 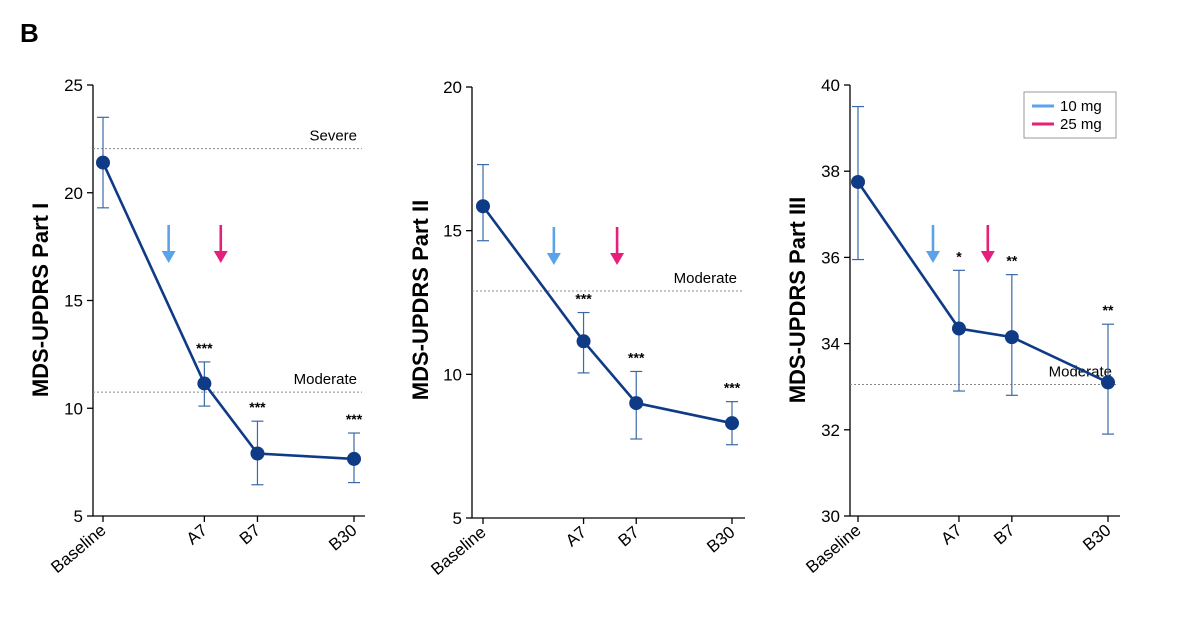 What do you see at coordinates (73, 85) in the screenshot?
I see `y-tick-label: 25` at bounding box center [73, 85].